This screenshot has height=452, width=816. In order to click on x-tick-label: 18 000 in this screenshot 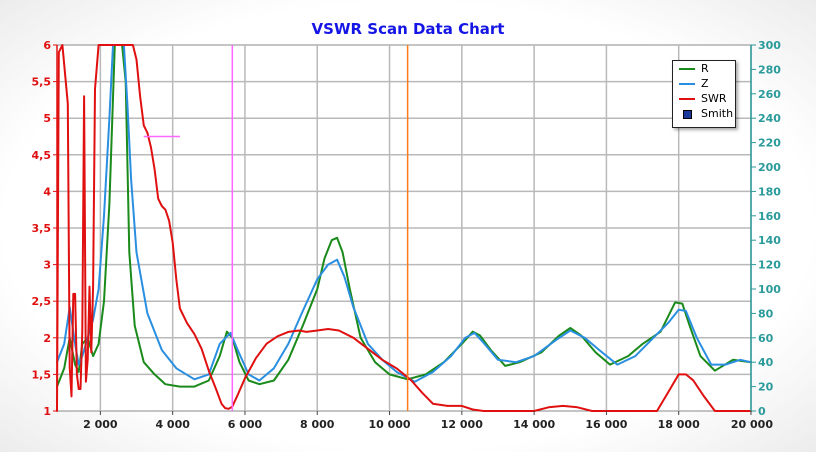, I will do `click(679, 424)`.